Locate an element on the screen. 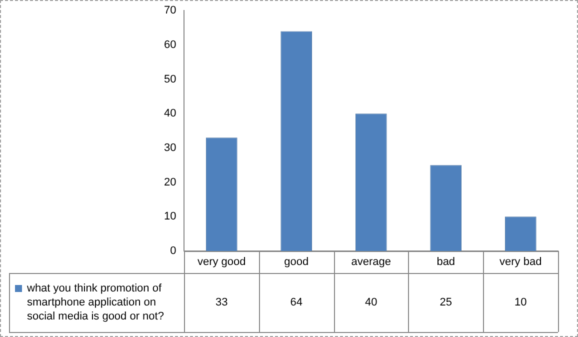 This screenshot has height=337, width=578. y-tick-label: 60 is located at coordinates (170, 44).